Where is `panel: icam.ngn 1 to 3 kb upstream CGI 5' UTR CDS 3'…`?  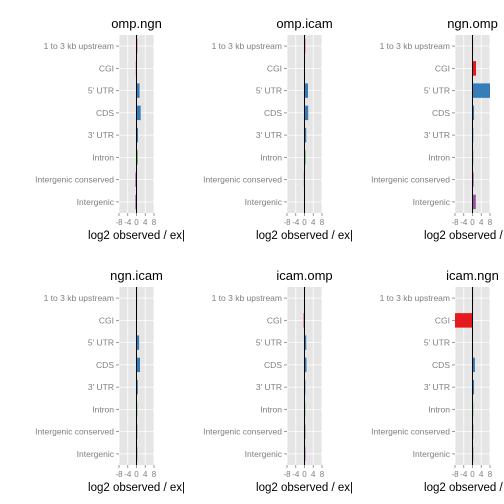 panel: icam.ngn 1 to 3 kb upstream CGI 5' UTR CDS 3'… is located at coordinates (437, 381).